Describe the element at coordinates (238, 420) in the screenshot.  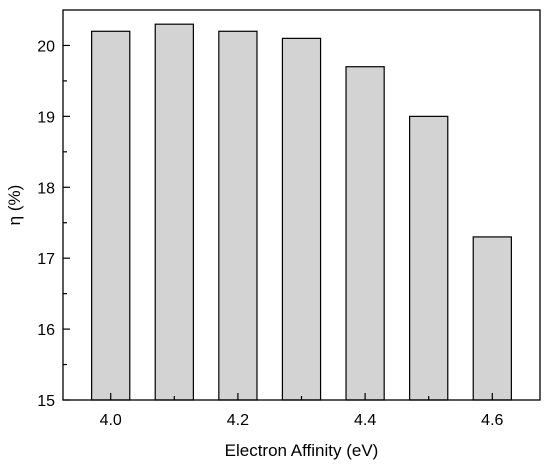
I see `x-tick-label: 4.2` at that location.